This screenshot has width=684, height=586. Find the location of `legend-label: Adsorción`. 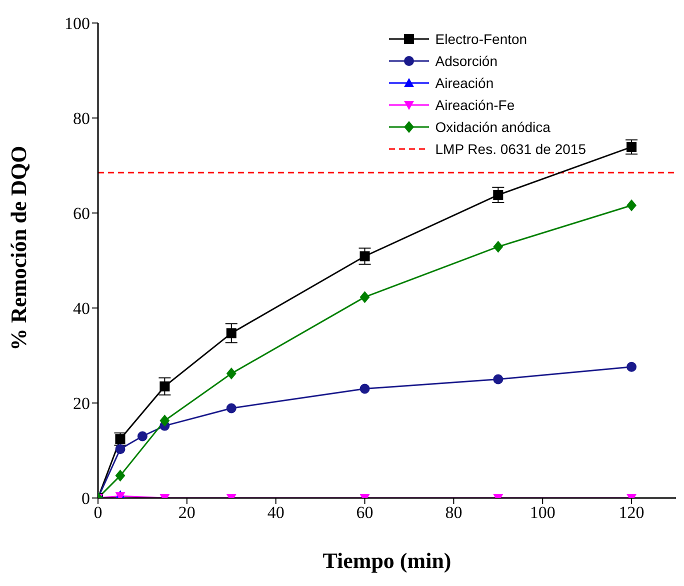

legend-label: Adsorción is located at coordinates (466, 61).